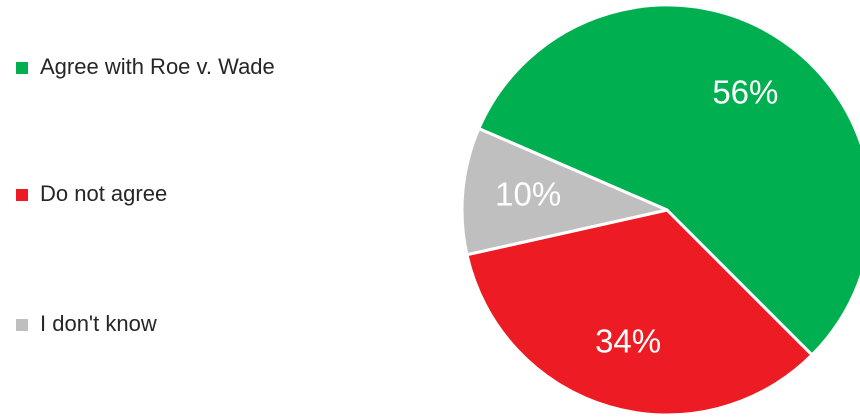  Describe the element at coordinates (103, 193) in the screenshot. I see `legend-text: Do not agree` at that location.